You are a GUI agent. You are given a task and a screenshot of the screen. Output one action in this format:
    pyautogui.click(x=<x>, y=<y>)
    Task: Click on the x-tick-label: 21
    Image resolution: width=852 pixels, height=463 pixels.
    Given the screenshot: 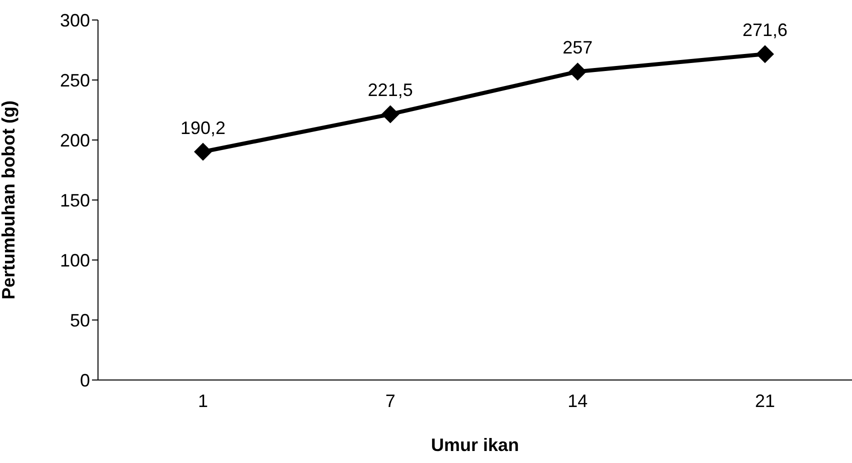 What is the action you would take?
    pyautogui.click(x=765, y=400)
    